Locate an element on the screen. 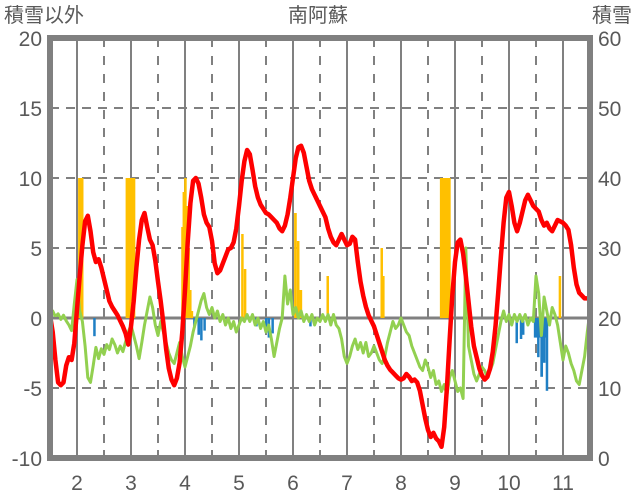  y-tick-label: 15 is located at coordinates (30, 109).